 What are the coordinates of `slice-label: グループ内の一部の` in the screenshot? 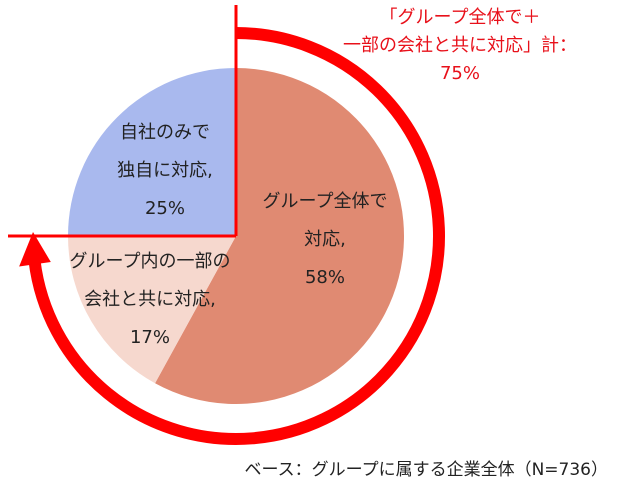 It's located at (150, 261).